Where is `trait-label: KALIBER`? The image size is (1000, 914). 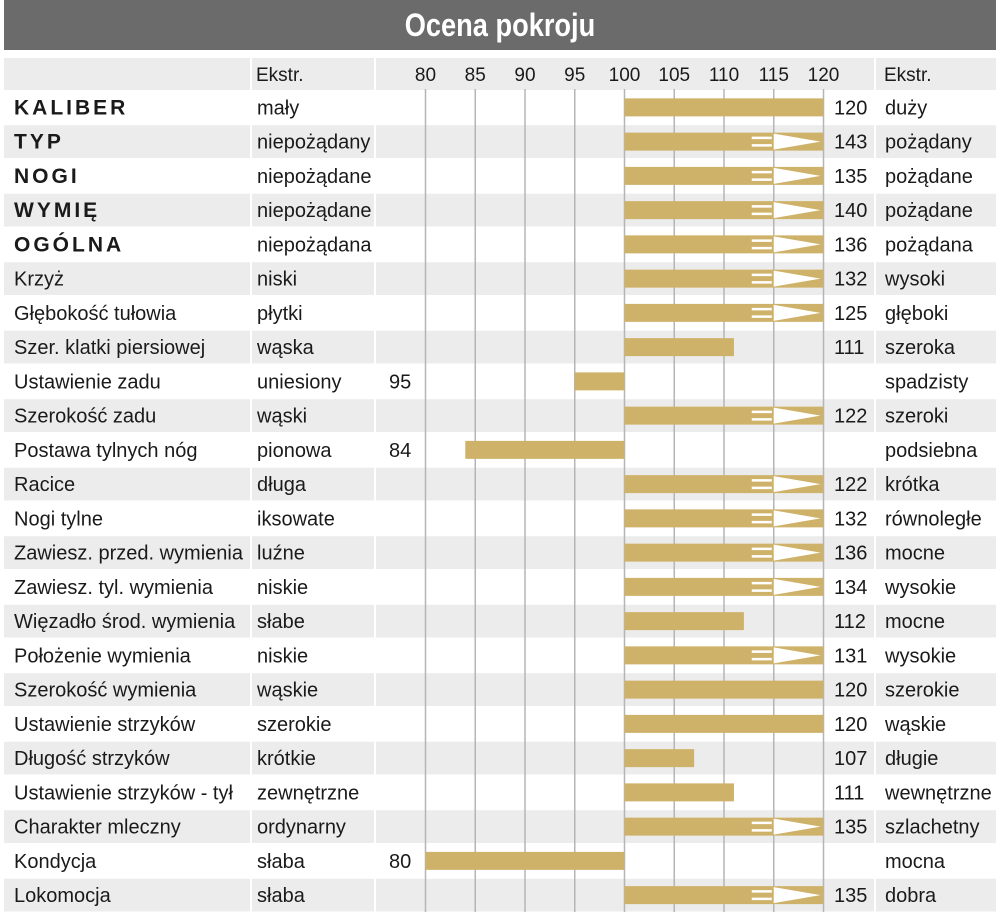
trait-label: KALIBER is located at coordinates (71, 107).